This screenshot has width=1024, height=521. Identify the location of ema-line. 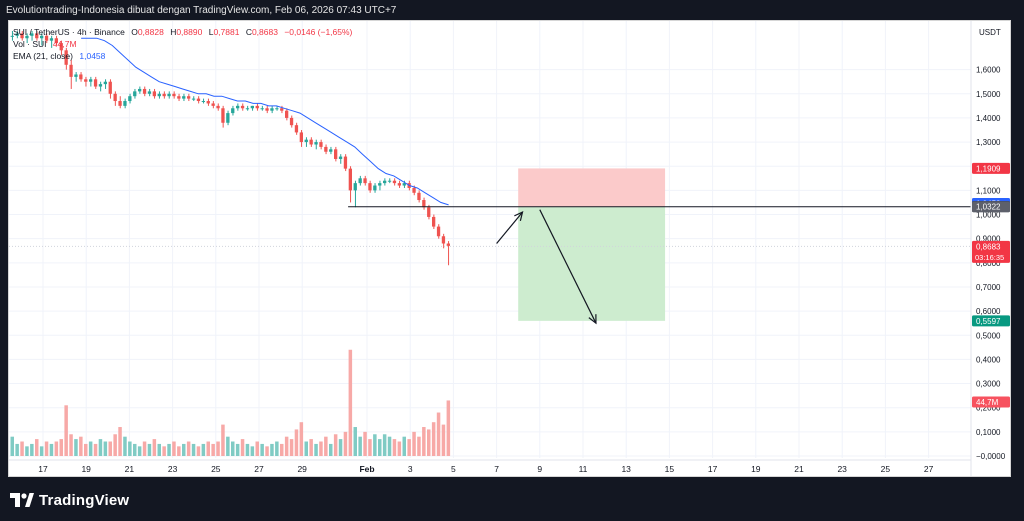
(265, 121).